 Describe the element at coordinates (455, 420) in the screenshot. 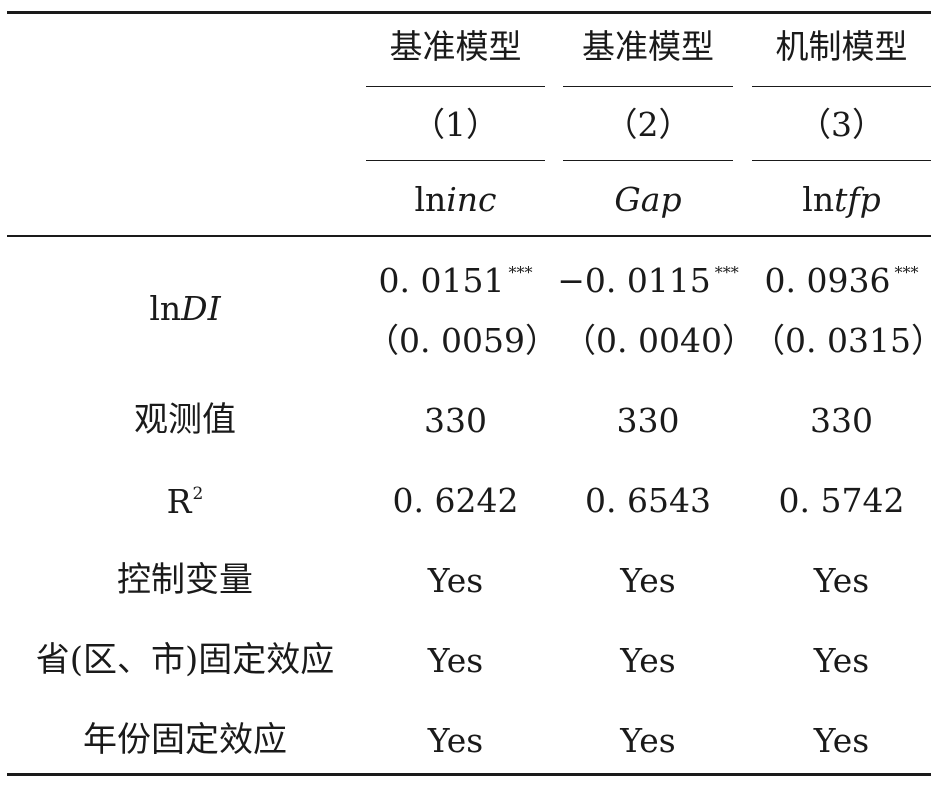

I see `obs-1: 330` at that location.